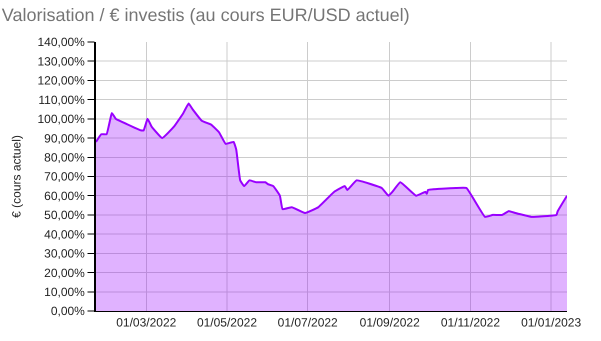 Image resolution: width=601 pixels, height=341 pixels. What do you see at coordinates (308, 322) in the screenshot?
I see `x-tick-label: 01/07/2022` at bounding box center [308, 322].